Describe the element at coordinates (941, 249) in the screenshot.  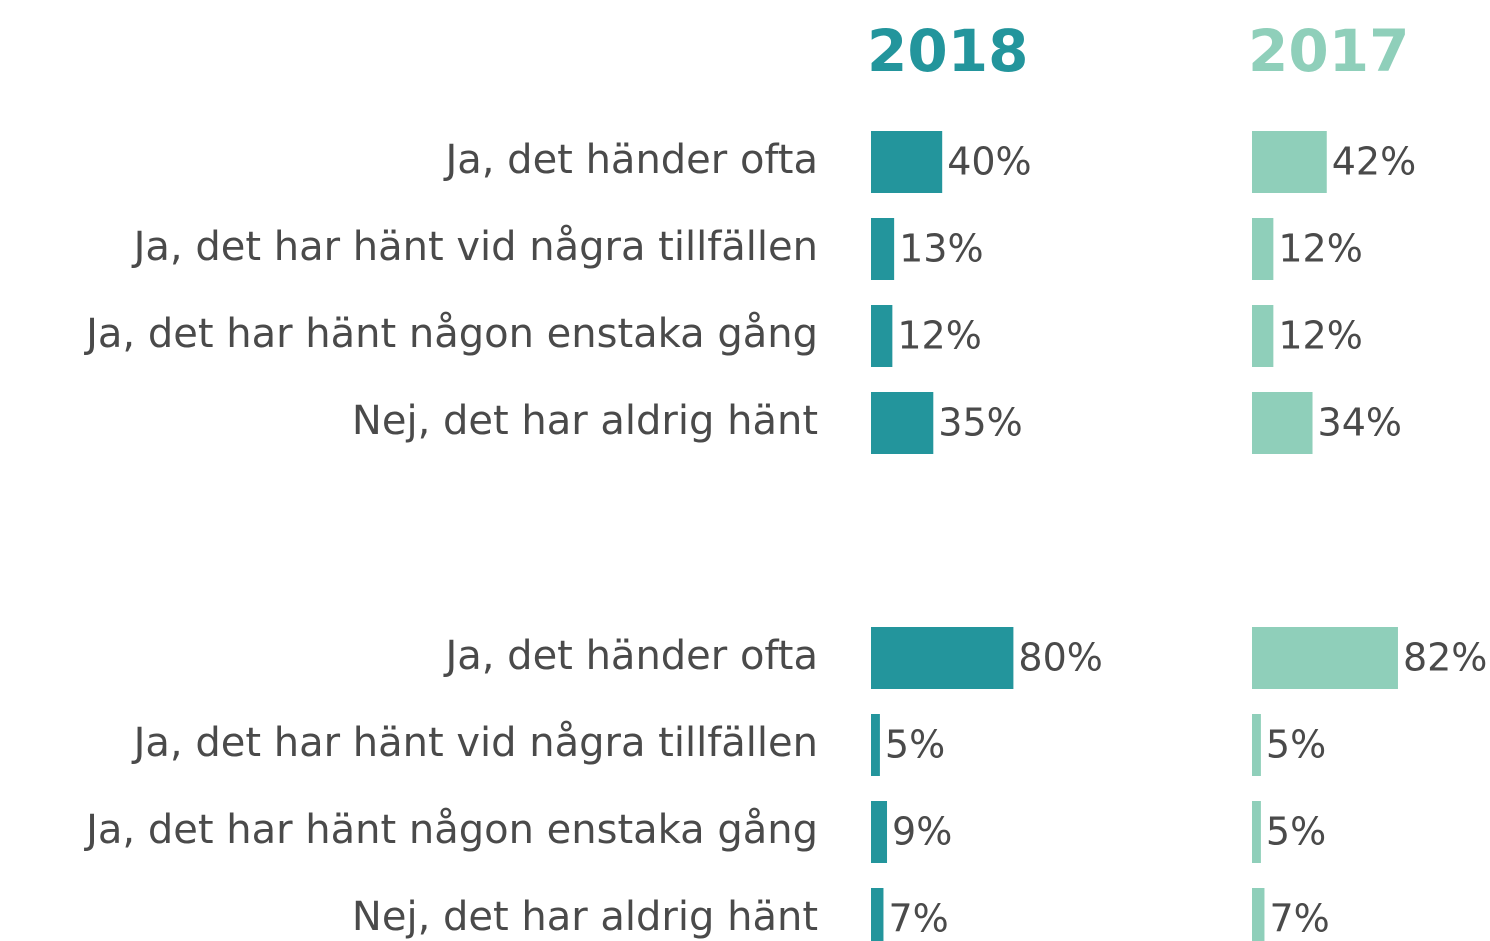
I see `value-label: 13%` at that location.